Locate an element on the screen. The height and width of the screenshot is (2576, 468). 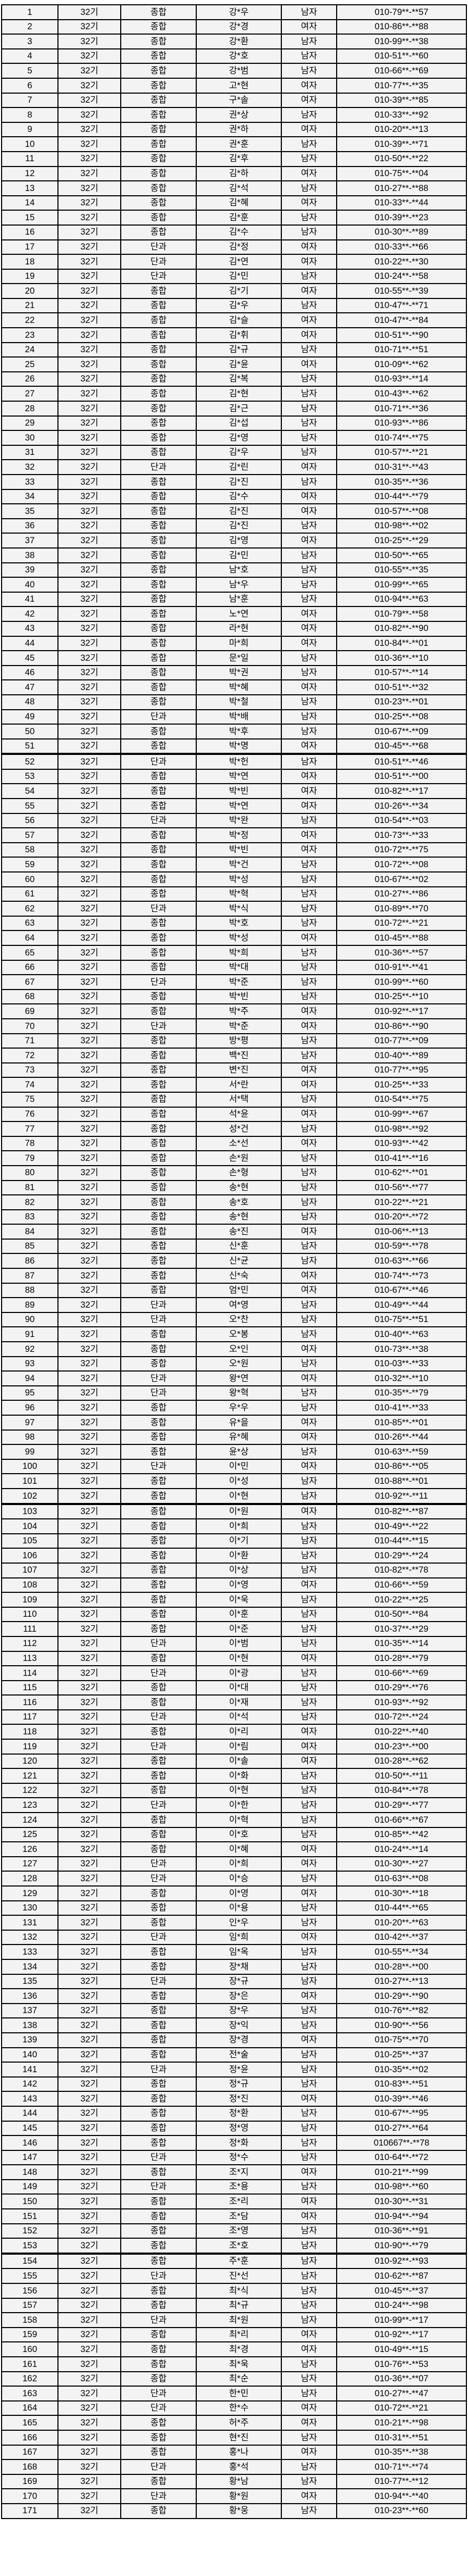
row-number-cell: 110 is located at coordinates (30, 1614).